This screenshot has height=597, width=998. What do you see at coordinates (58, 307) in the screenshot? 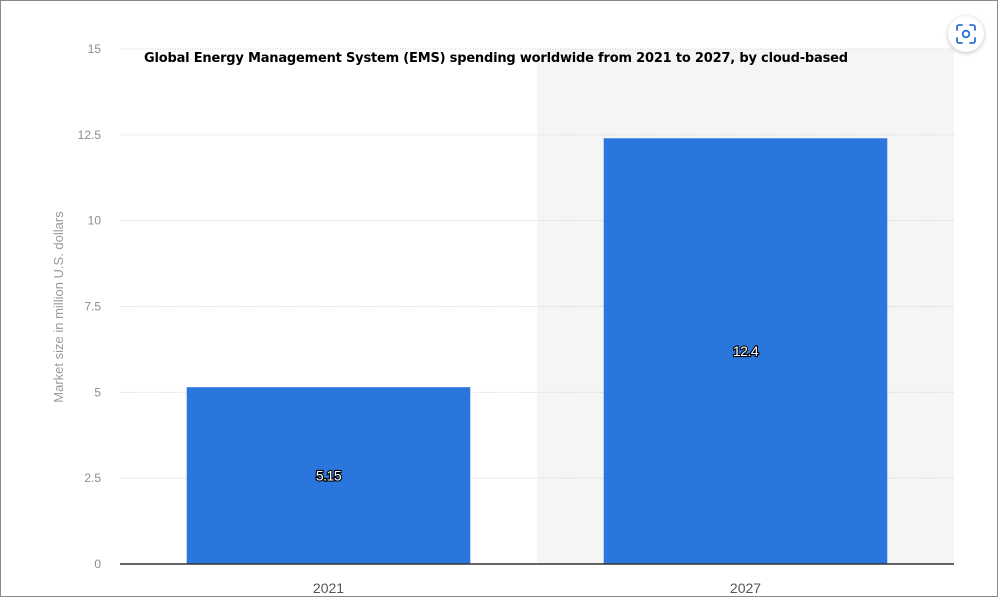
I see `y-axis-title: Market size in million U.S. dollars` at bounding box center [58, 307].